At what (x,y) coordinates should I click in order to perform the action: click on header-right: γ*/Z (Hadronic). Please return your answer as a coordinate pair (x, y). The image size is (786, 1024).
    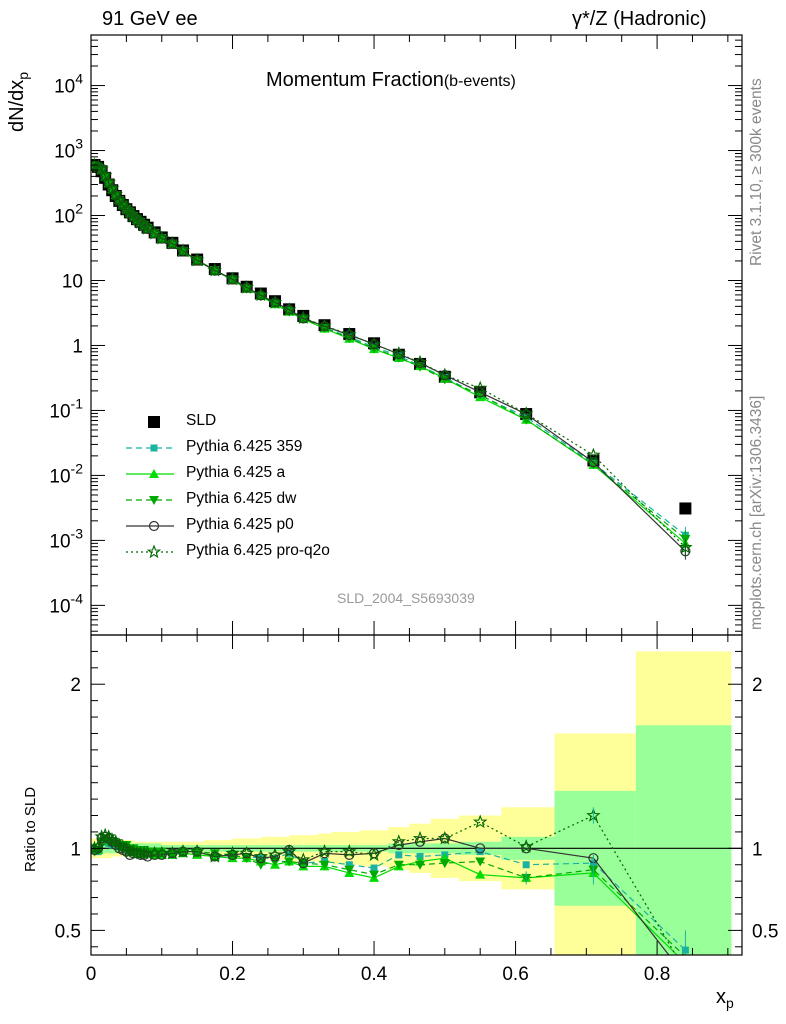
    Looking at the image, I should click on (639, 19).